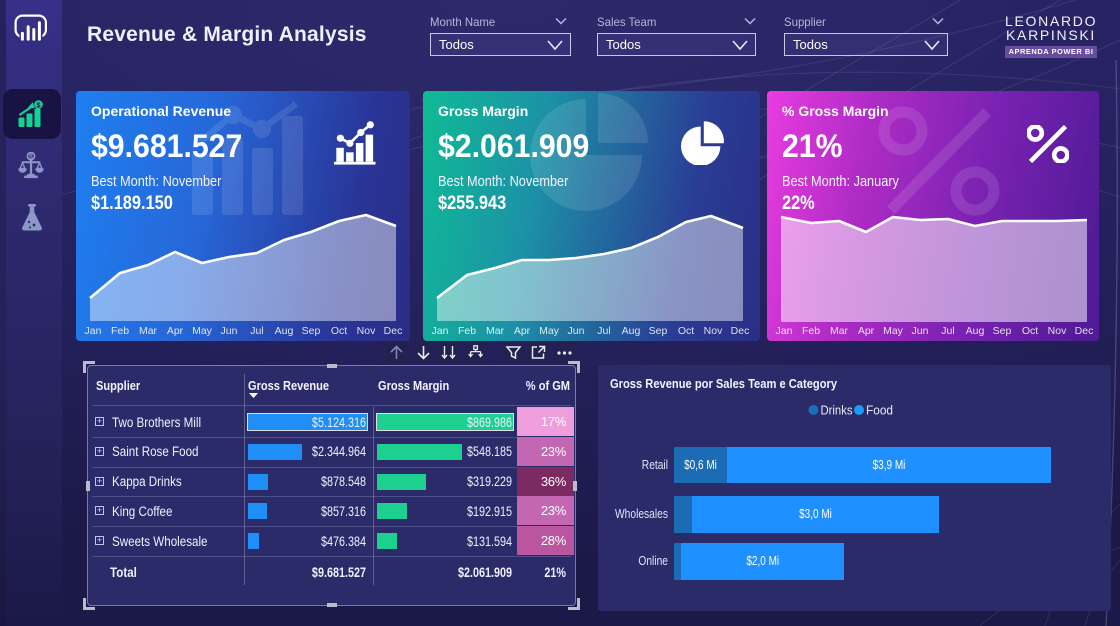 This screenshot has width=1120, height=626. Describe the element at coordinates (837, 410) in the screenshot. I see `svg-text: Drinks` at that location.